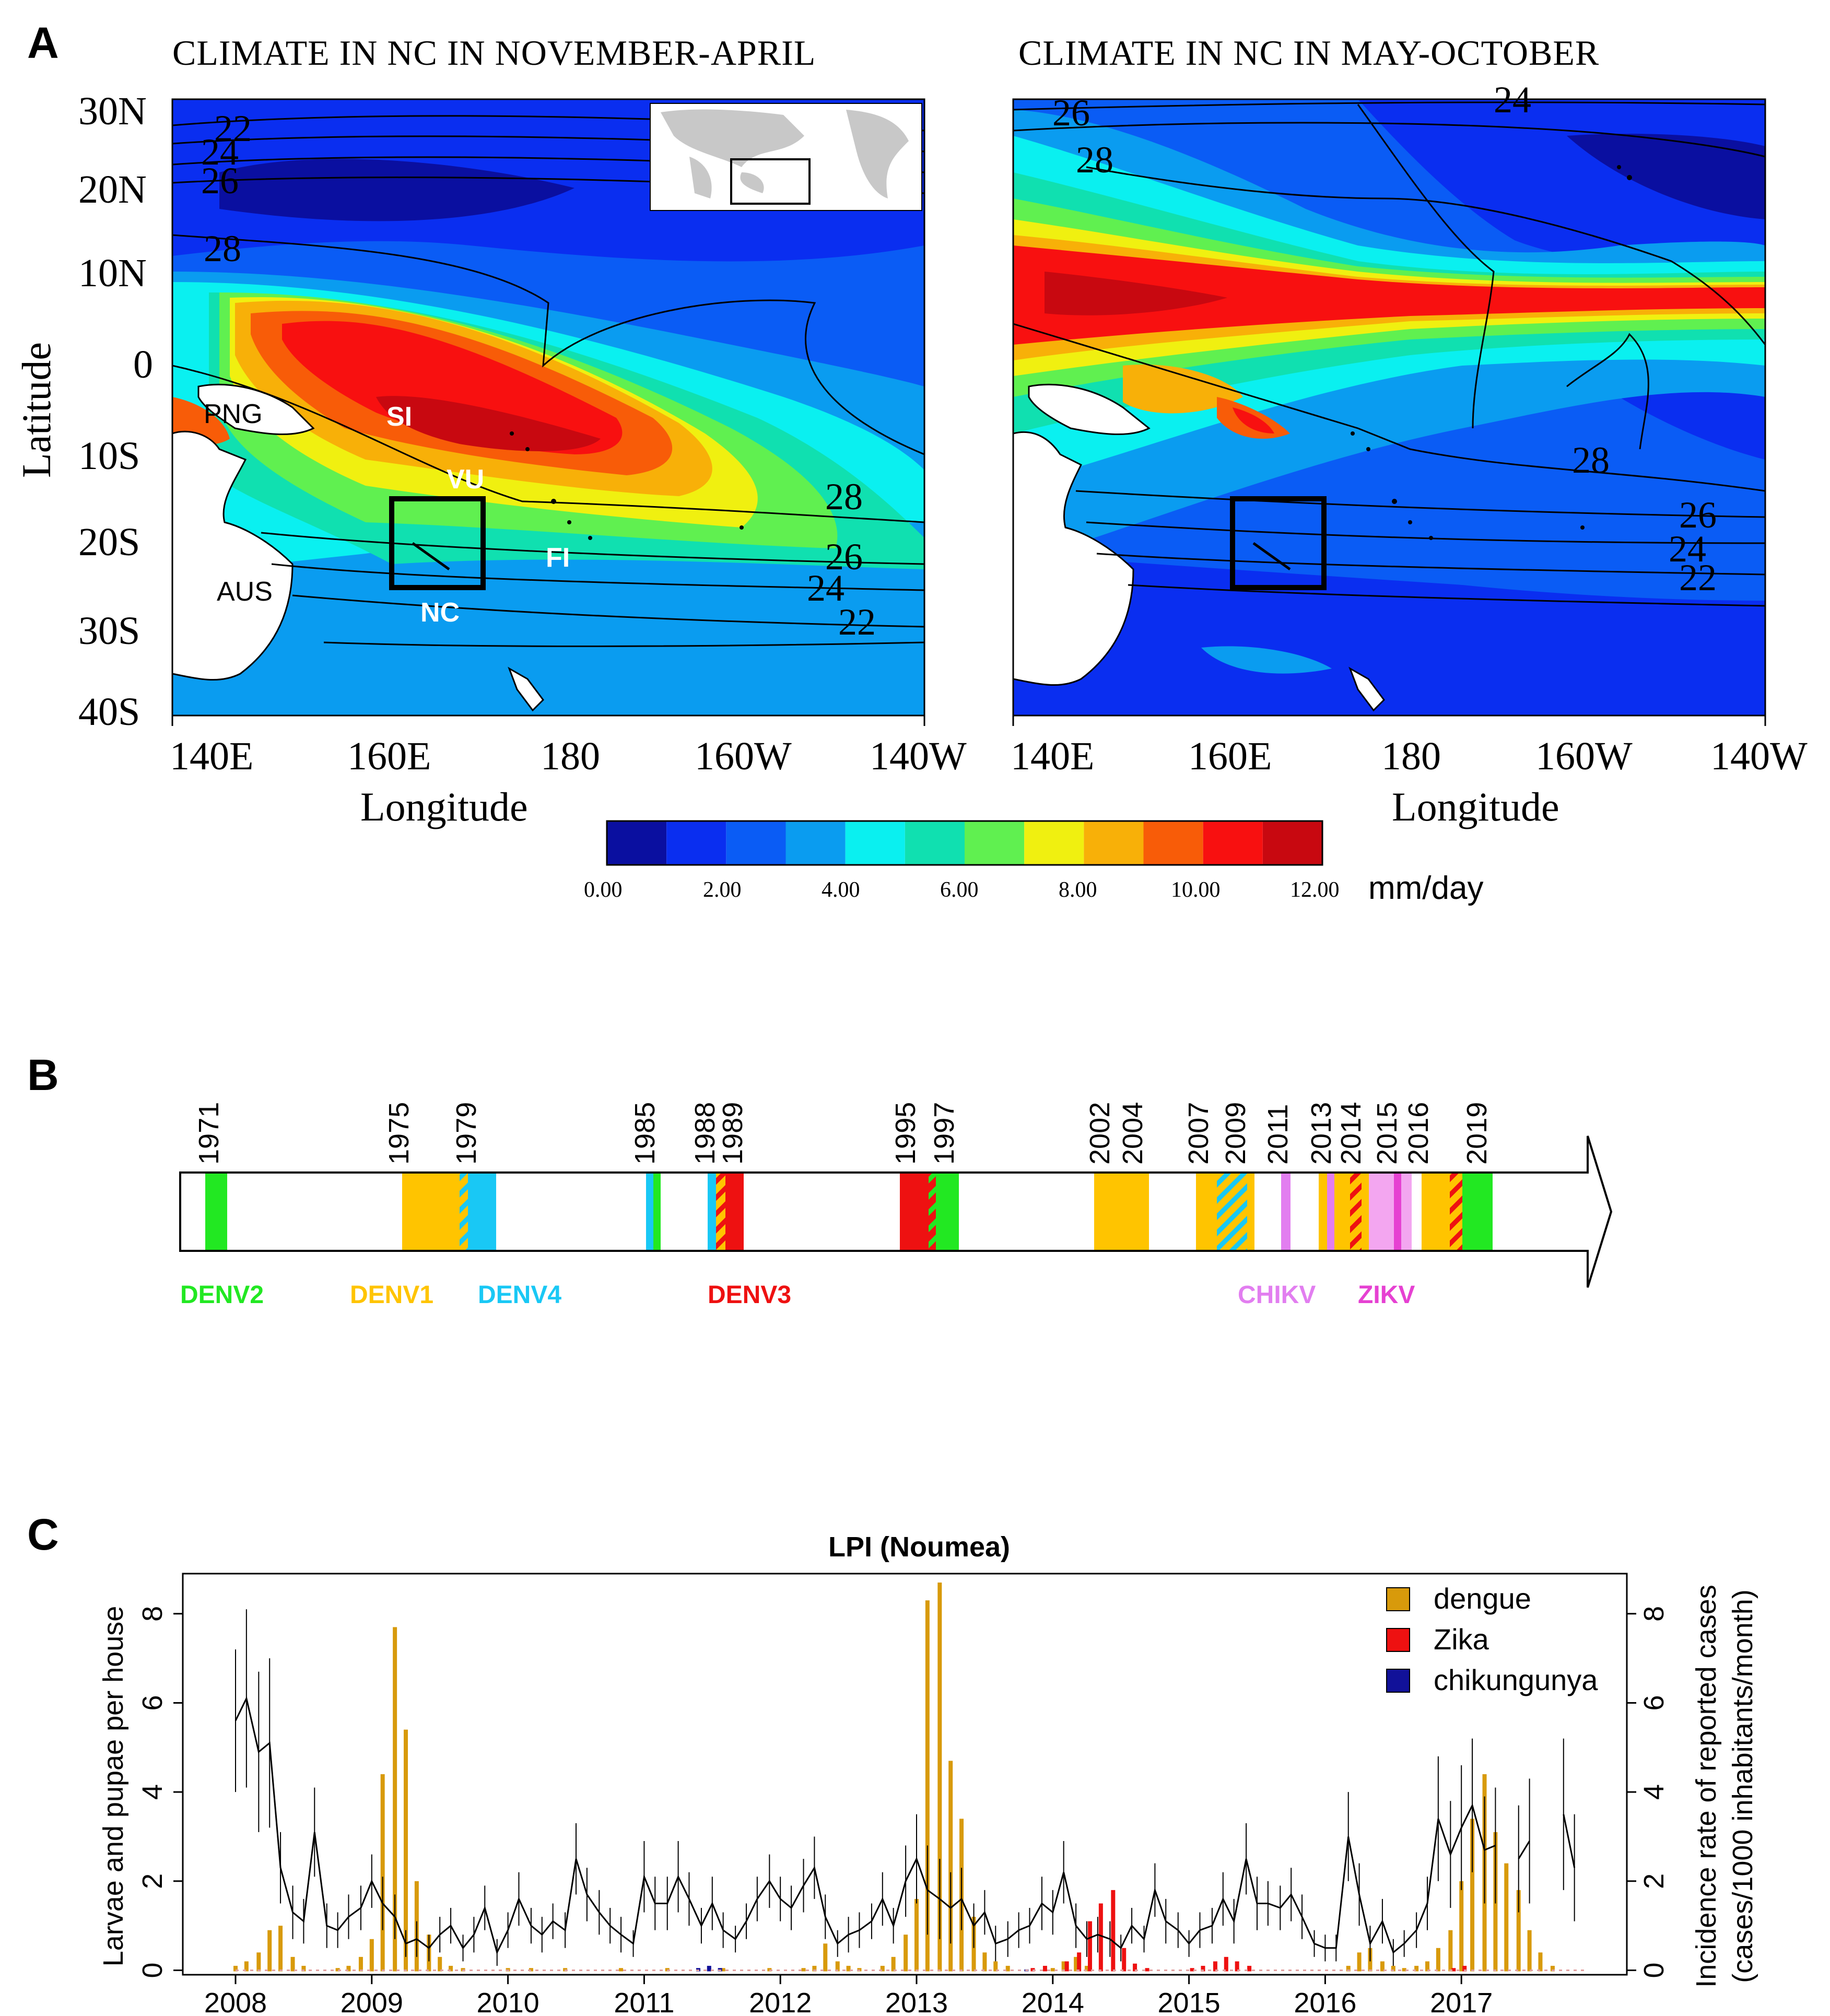 This screenshot has width=1830, height=2016. What do you see at coordinates (932, 1212) in the screenshot?
I see `band-denv3-denv2` at bounding box center [932, 1212].